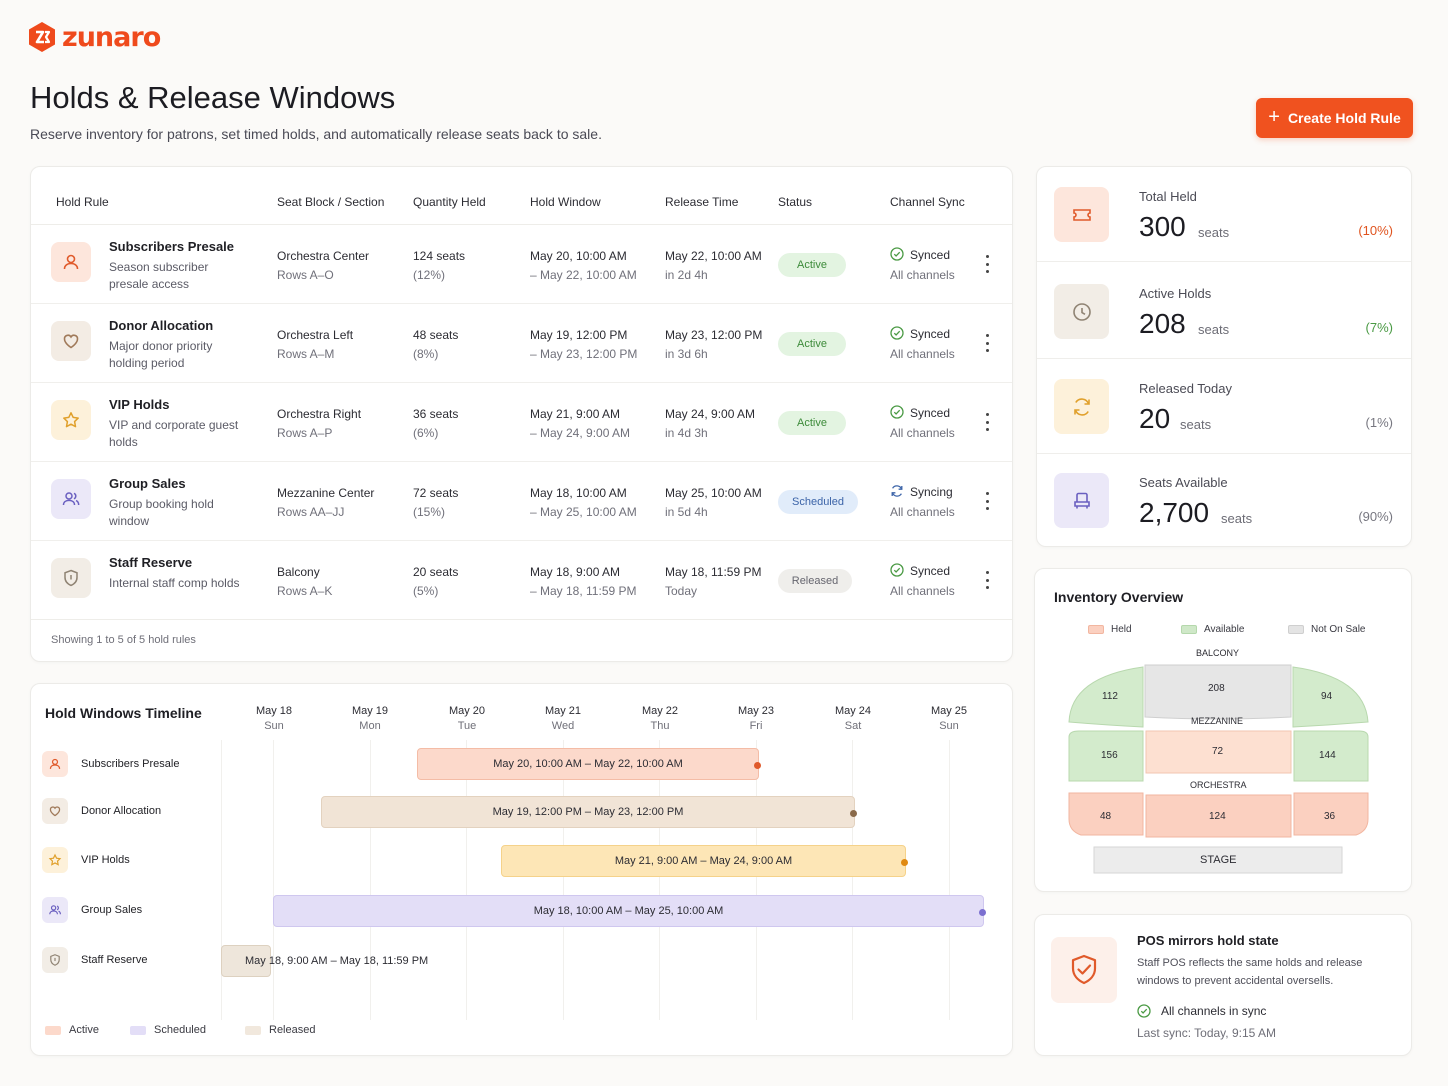 This screenshot has height=1086, width=1448. Describe the element at coordinates (71, 499) in the screenshot. I see `group-icon` at that location.